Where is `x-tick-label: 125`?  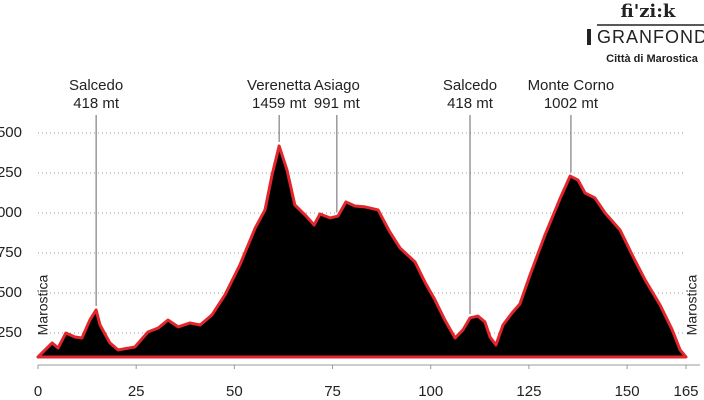
x-tick-label: 125 is located at coordinates (528, 391).